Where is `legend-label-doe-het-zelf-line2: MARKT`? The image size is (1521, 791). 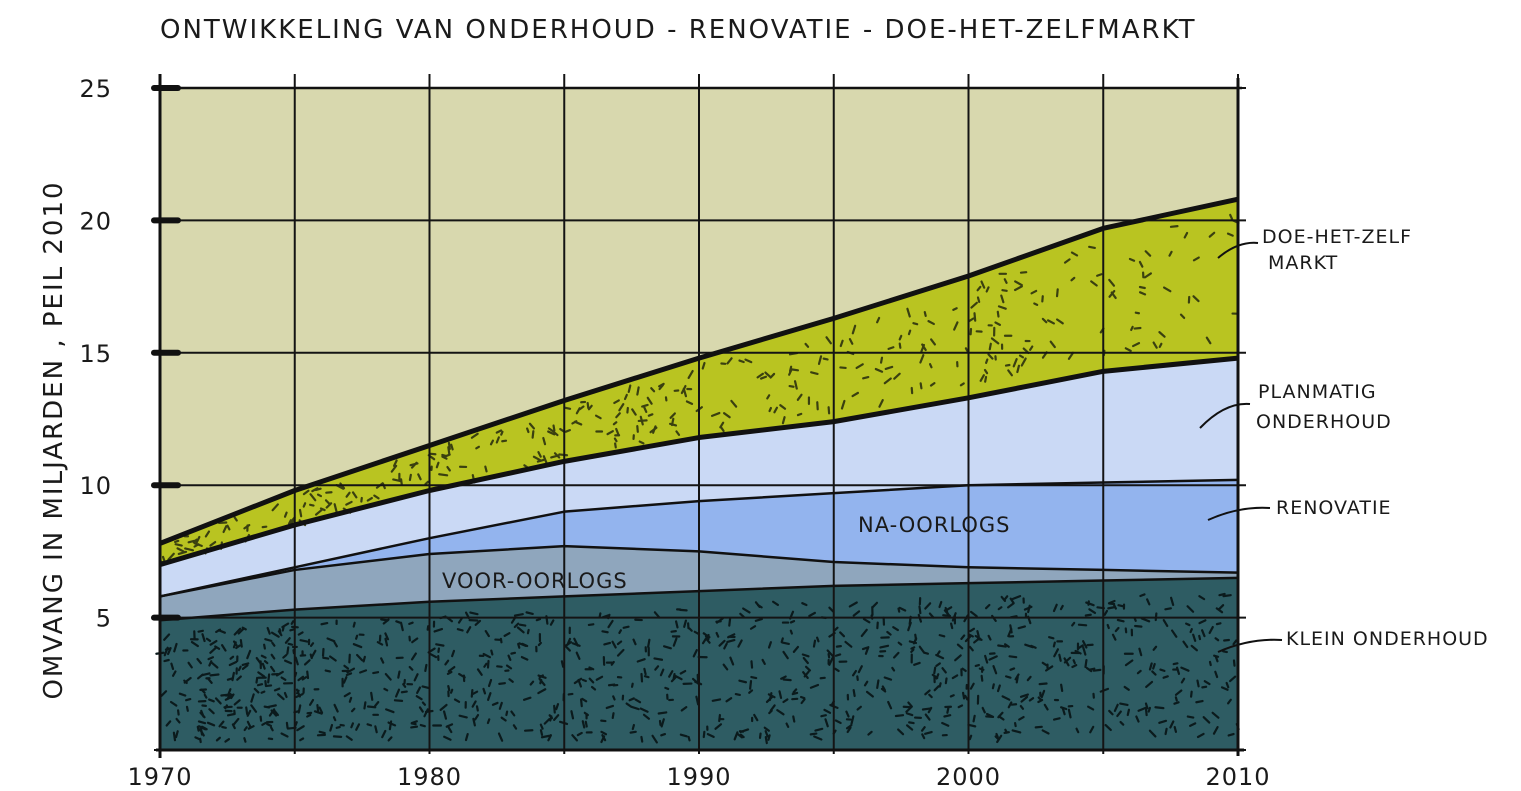
legend-label-doe-het-zelf-line2: MARKT is located at coordinates (1303, 263).